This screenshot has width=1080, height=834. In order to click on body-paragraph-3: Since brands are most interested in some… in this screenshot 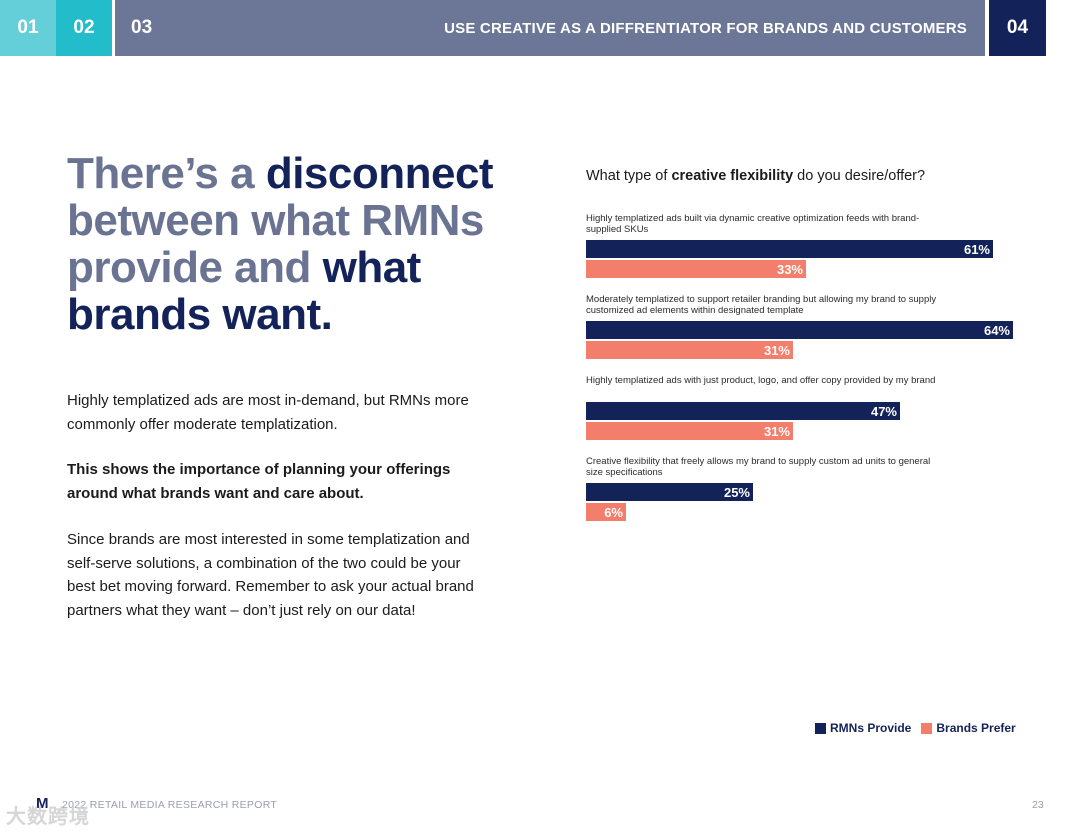, I will do `click(270, 575)`.